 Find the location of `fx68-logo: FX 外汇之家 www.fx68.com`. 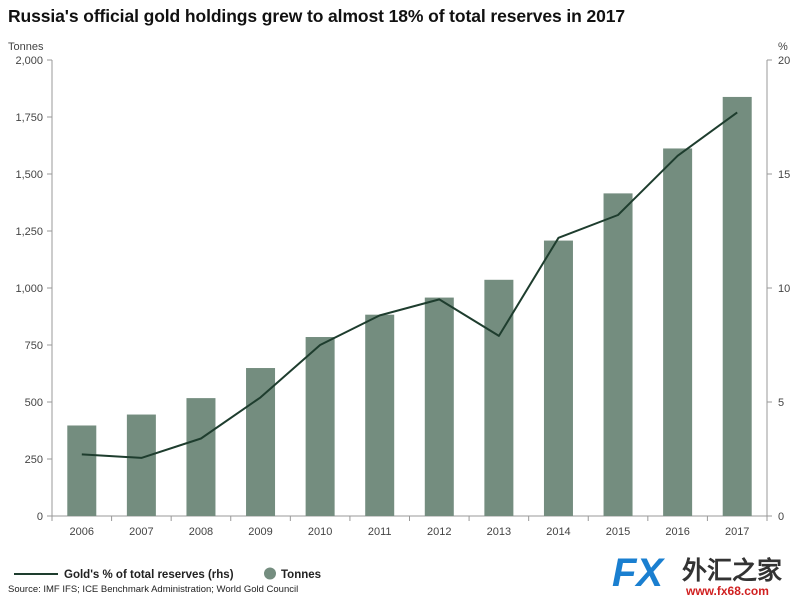

fx68-logo: FX 外汇之家 www.fx68.com is located at coordinates (697, 574).